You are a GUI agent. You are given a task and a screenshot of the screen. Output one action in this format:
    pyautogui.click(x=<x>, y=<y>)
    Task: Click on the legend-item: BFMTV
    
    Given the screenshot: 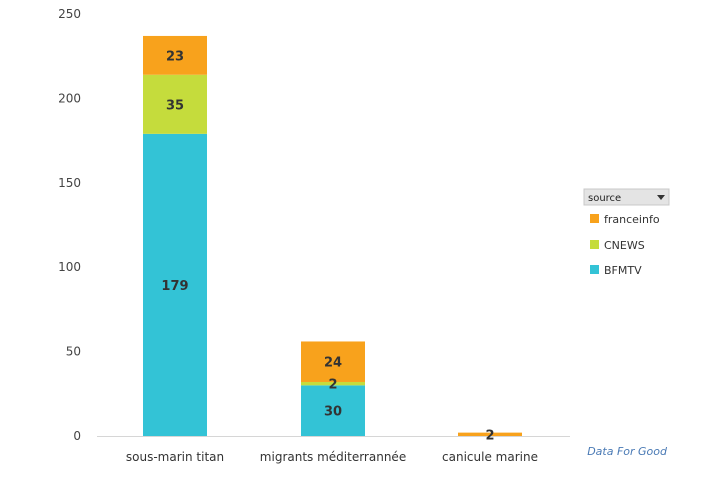 What is the action you would take?
    pyautogui.click(x=616, y=270)
    